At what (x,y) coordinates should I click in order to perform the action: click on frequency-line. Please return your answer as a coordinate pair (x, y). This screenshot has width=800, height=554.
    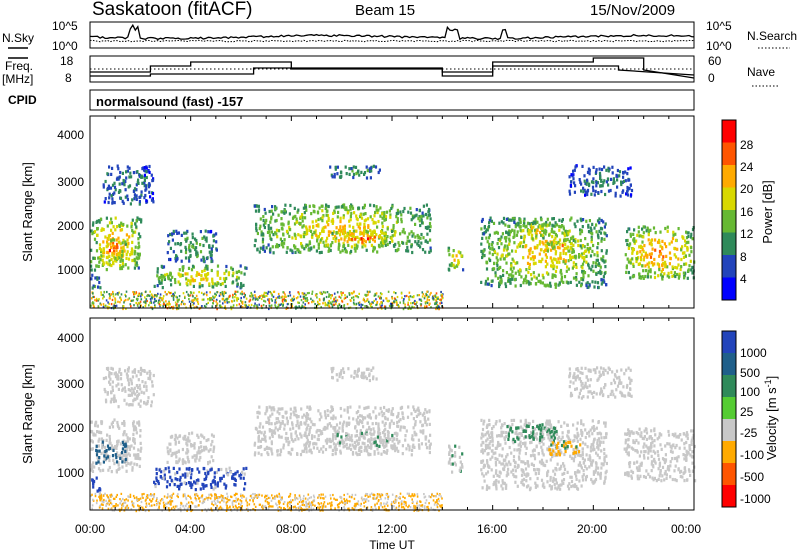
    Looking at the image, I should click on (392, 68).